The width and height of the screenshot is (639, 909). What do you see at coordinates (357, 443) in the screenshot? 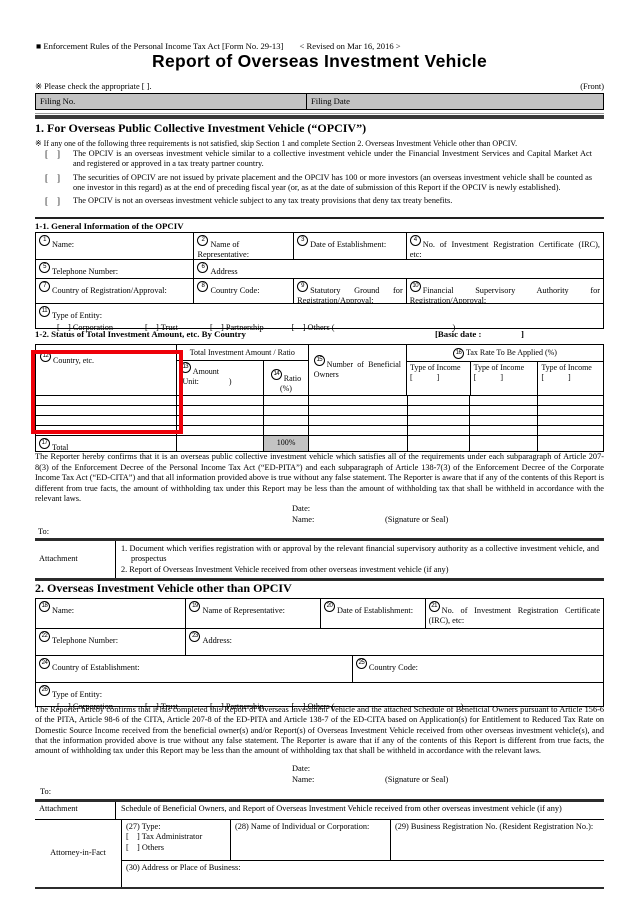
I see `total-owners-cell` at bounding box center [357, 443].